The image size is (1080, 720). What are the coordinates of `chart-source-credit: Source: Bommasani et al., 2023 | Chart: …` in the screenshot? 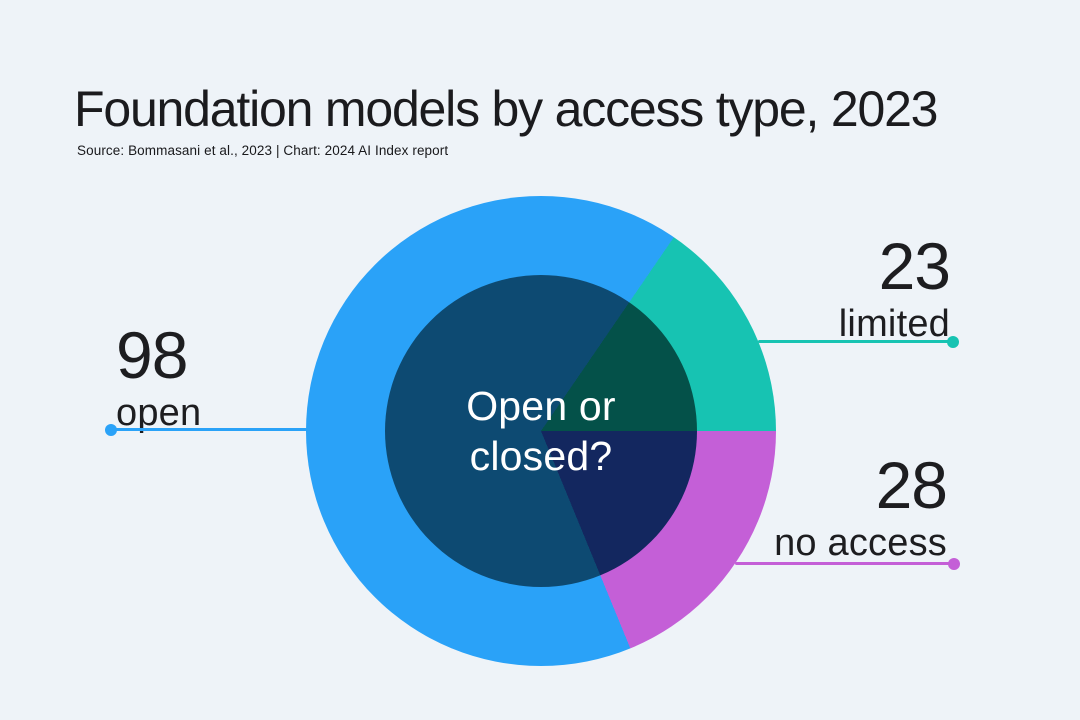 It's located at (263, 150).